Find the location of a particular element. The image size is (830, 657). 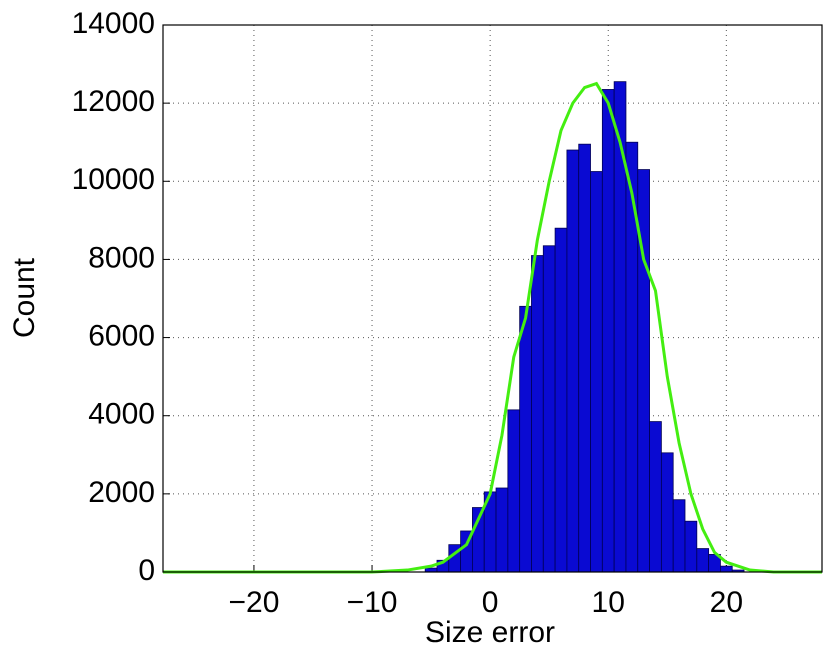

y-tick-label: 4000 is located at coordinates (121, 414).